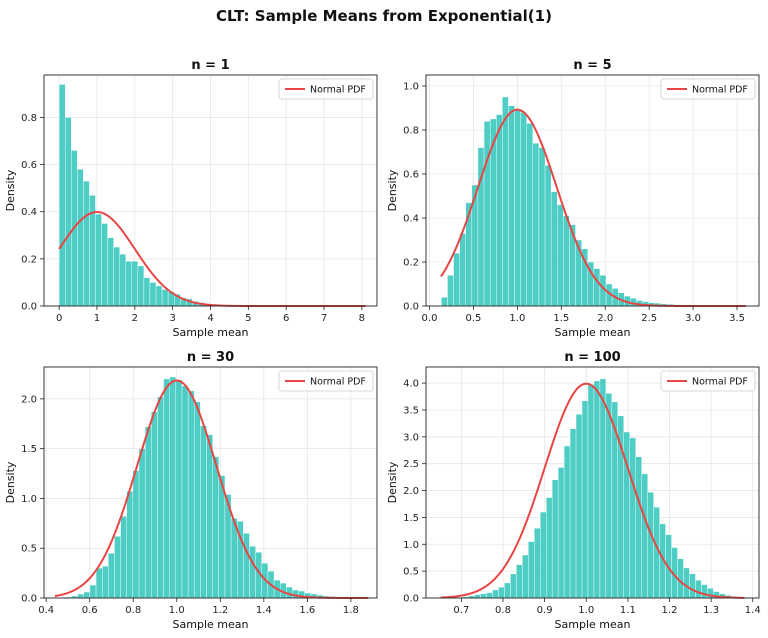  I want to click on x-tick-label: 1.2, so click(220, 610).